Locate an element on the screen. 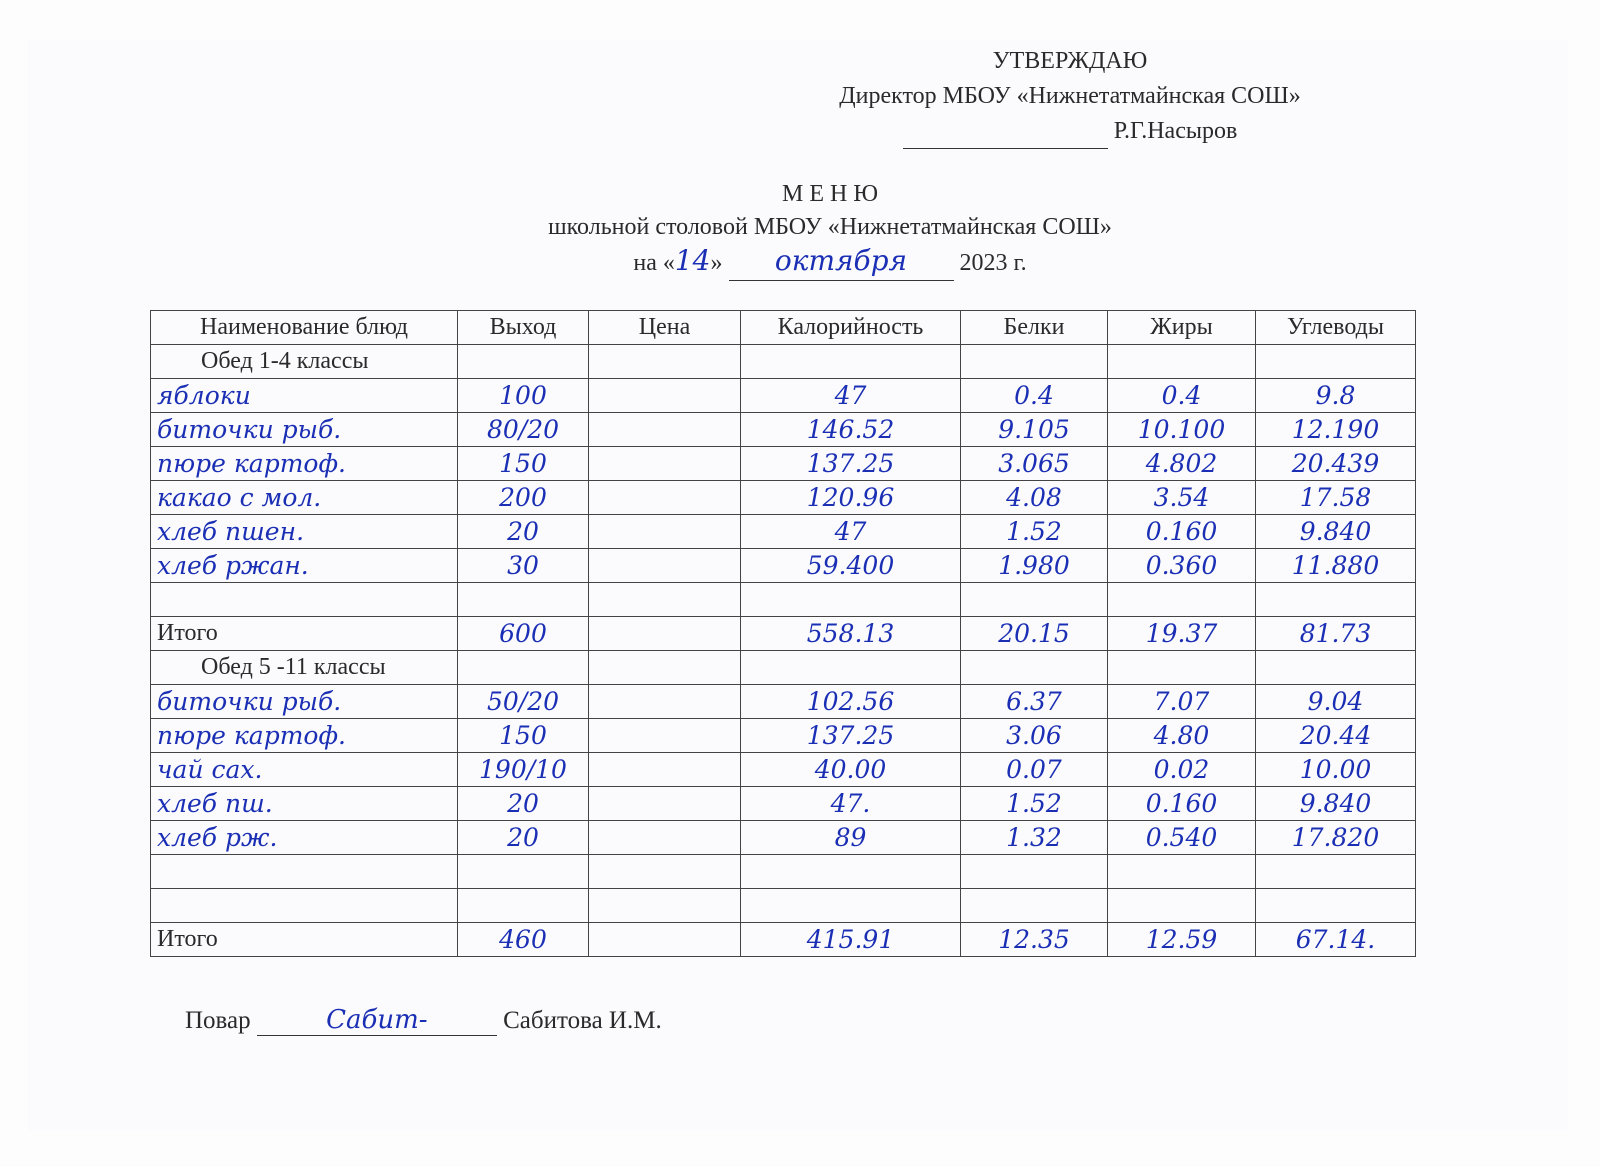 This screenshot has width=1600, height=1167. dish-name: хлеб рж. is located at coordinates (304, 837).